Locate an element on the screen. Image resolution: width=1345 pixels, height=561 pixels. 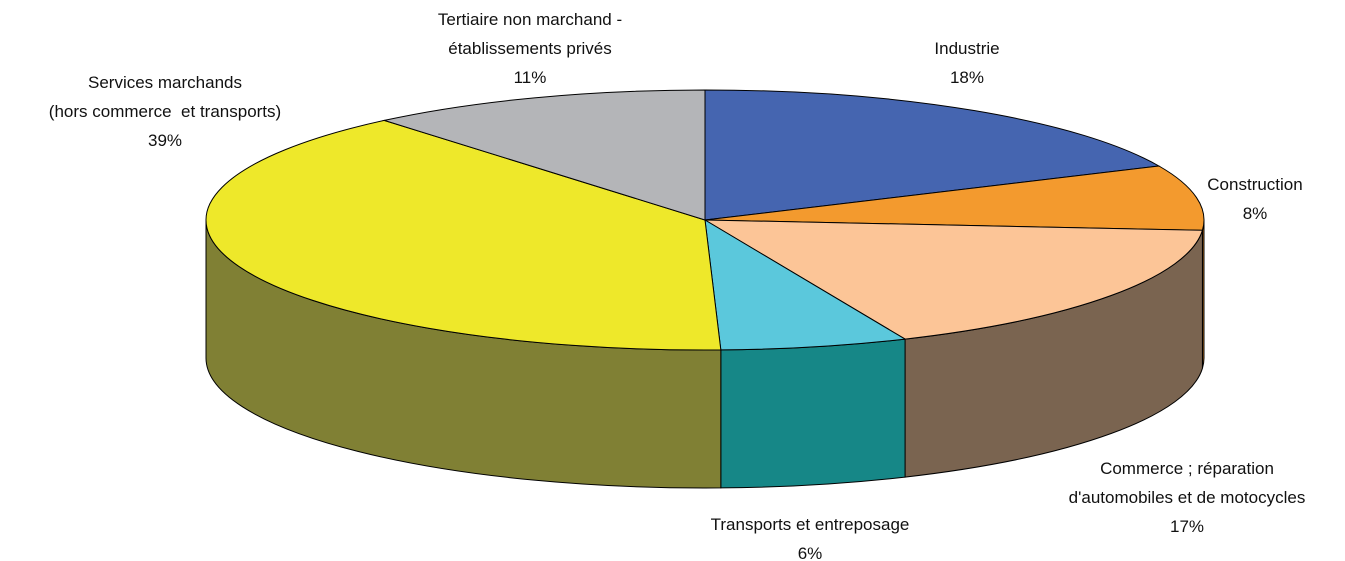
pie-side is located at coordinates (813, 413).